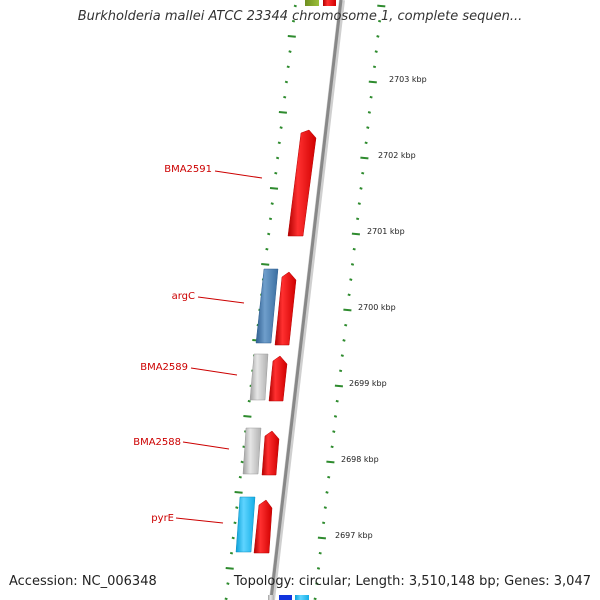 This screenshot has width=600, height=600. I want to click on leader-bma2588, so click(206, 445).